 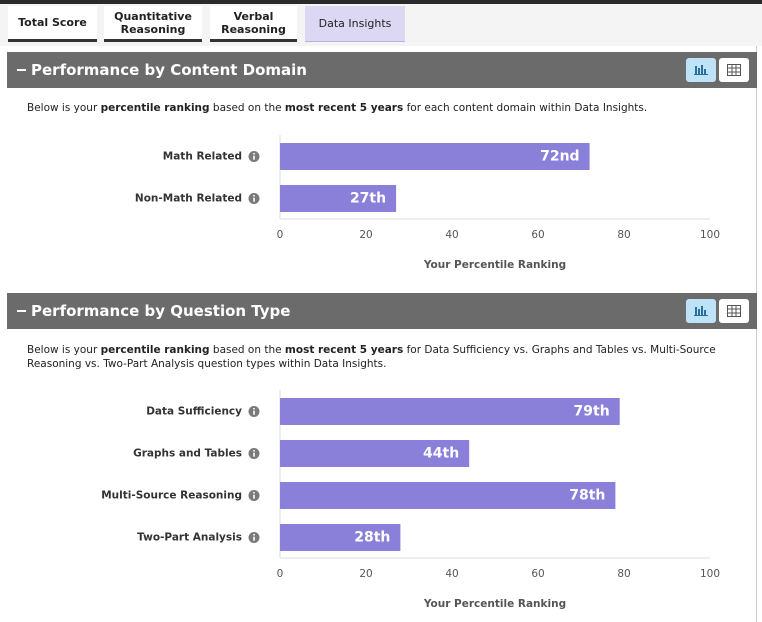 What do you see at coordinates (355, 24) in the screenshot?
I see `tab-active: Data Insights` at bounding box center [355, 24].